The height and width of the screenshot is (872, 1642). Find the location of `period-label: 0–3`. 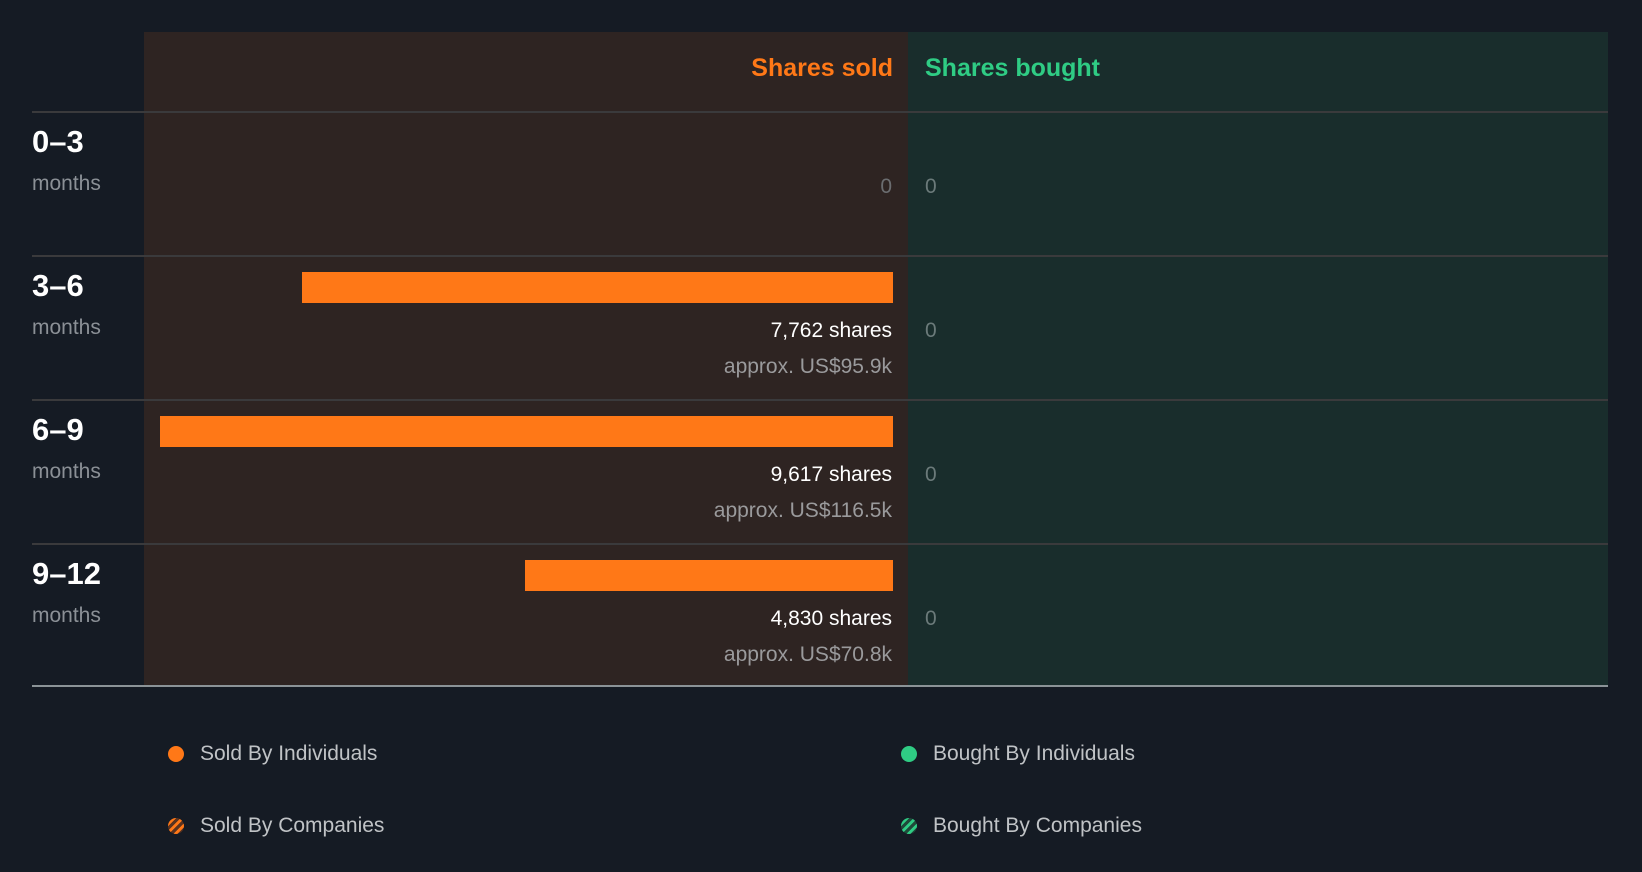

period-label: 0–3 is located at coordinates (58, 141).